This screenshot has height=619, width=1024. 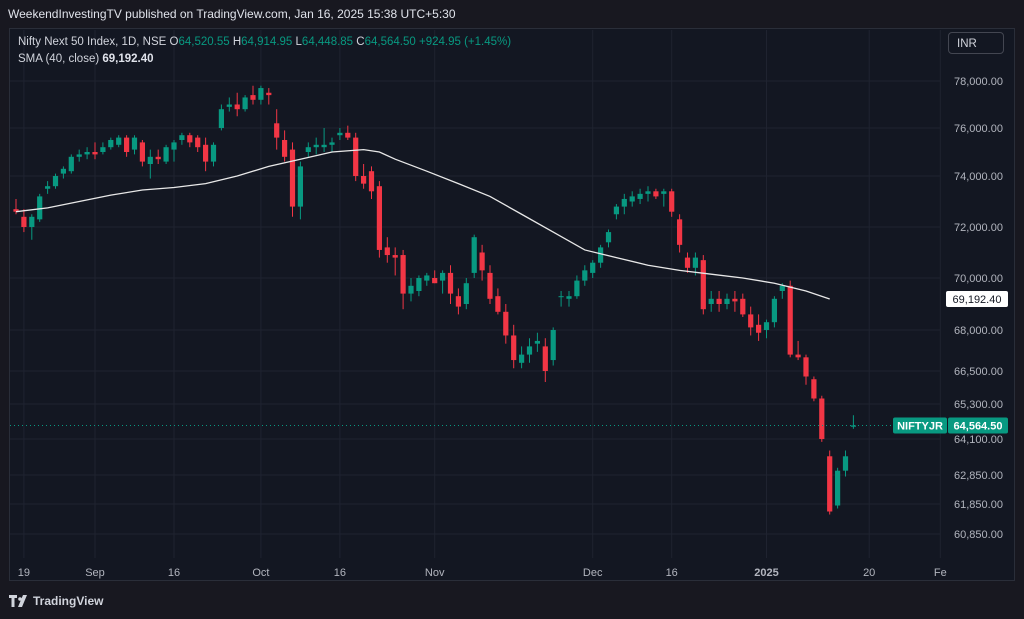 What do you see at coordinates (390, 42) in the screenshot?
I see `legend-c-value: 64,564.50` at bounding box center [390, 42].